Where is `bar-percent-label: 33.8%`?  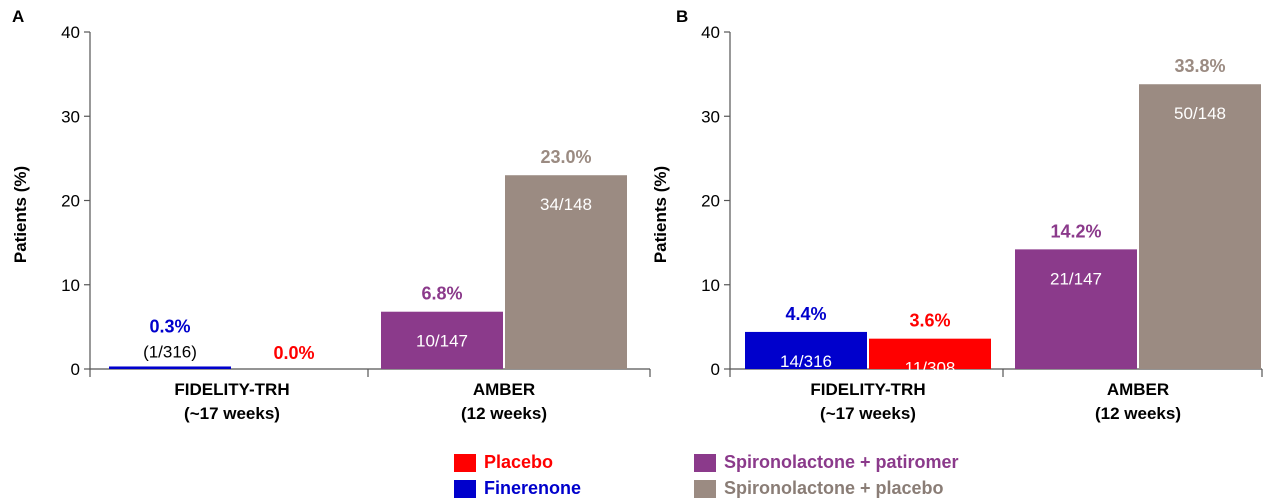 bar-percent-label: 33.8% is located at coordinates (1199, 66).